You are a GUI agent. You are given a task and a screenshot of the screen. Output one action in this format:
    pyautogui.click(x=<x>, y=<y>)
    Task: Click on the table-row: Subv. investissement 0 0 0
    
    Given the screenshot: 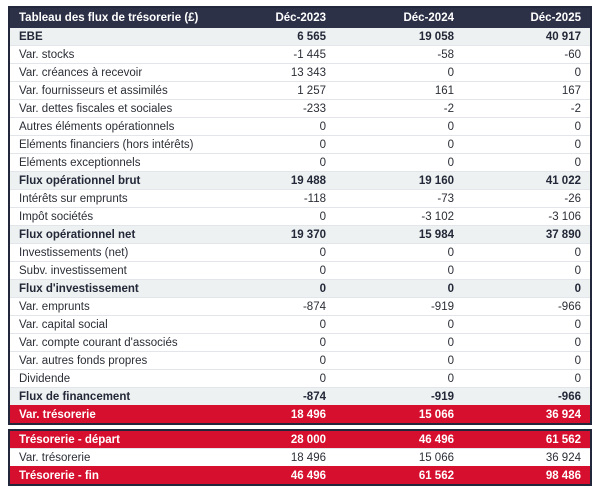 What is the action you would take?
    pyautogui.click(x=300, y=270)
    